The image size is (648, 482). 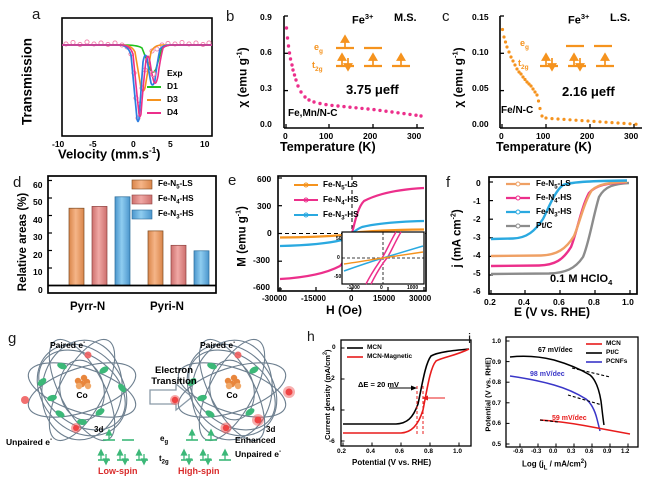 What do you see at coordinates (343, 188) in the screenshot?
I see `e-legend-0-sub: 5` at bounding box center [343, 188].